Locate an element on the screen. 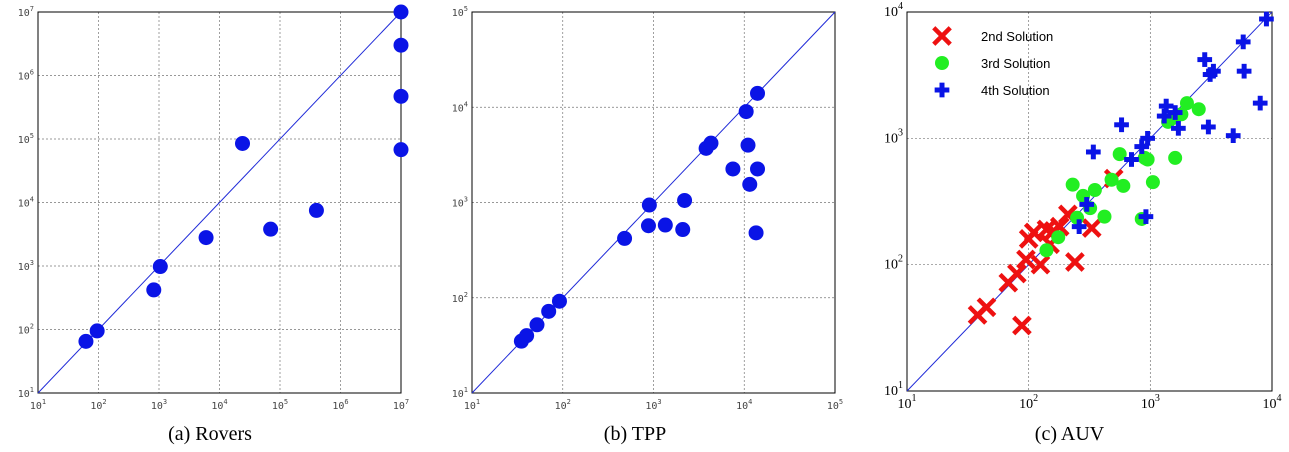  caption-auv: (c) AUV is located at coordinates (1069, 434).